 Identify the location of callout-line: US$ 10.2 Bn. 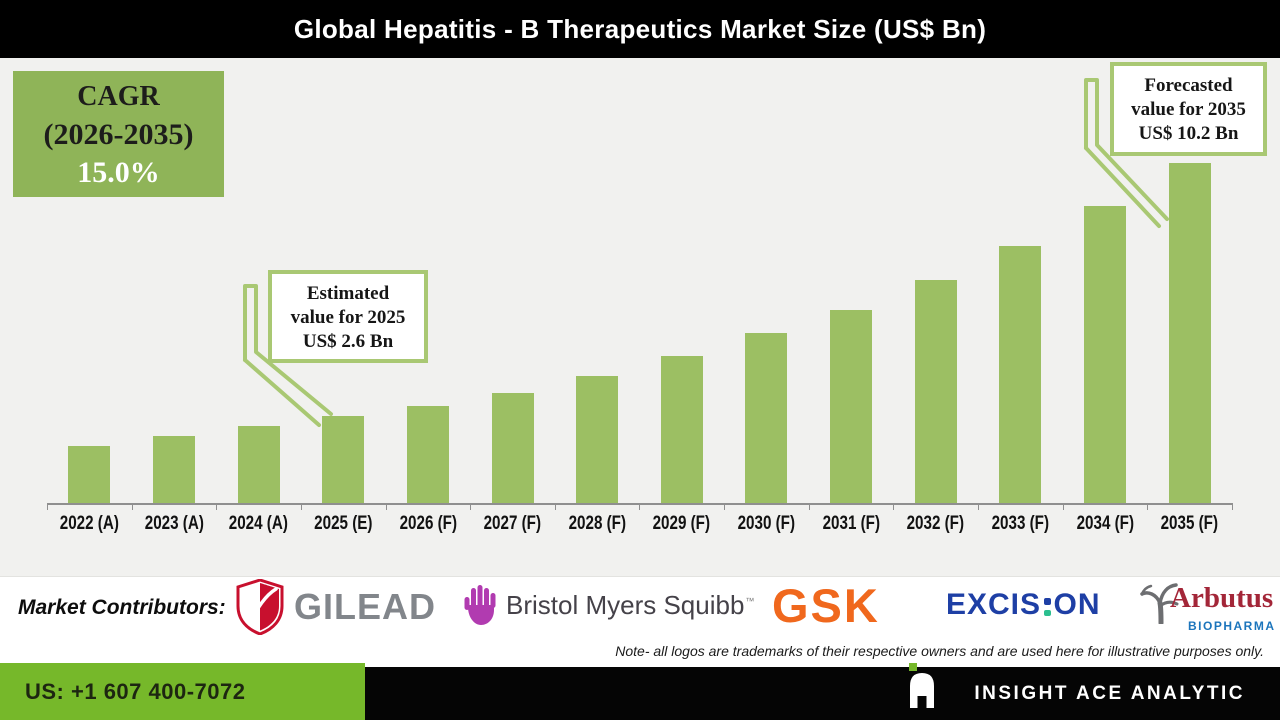
(1188, 133).